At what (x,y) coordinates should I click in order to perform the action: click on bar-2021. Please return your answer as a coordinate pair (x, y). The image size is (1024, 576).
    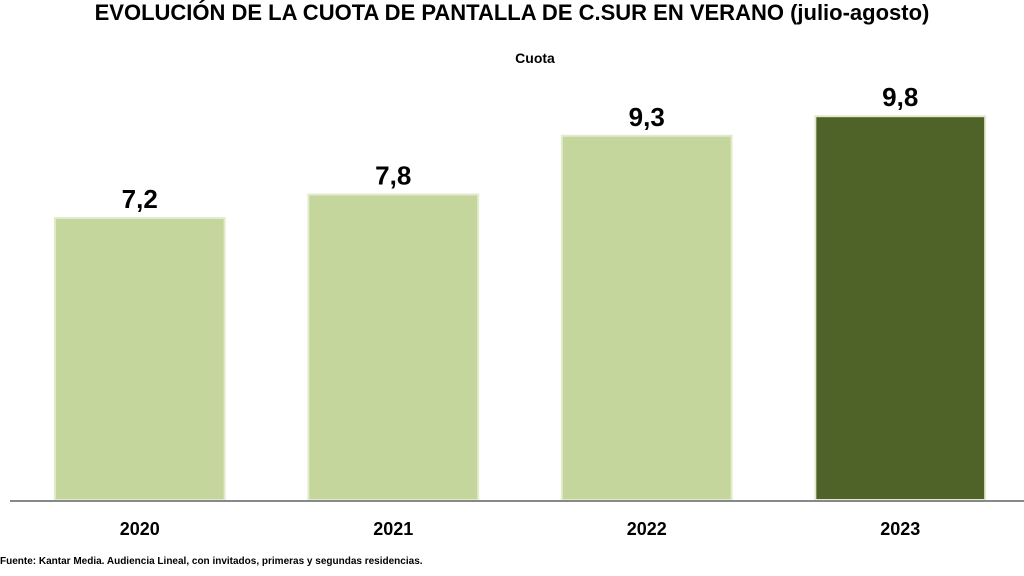
    Looking at the image, I should click on (393, 347).